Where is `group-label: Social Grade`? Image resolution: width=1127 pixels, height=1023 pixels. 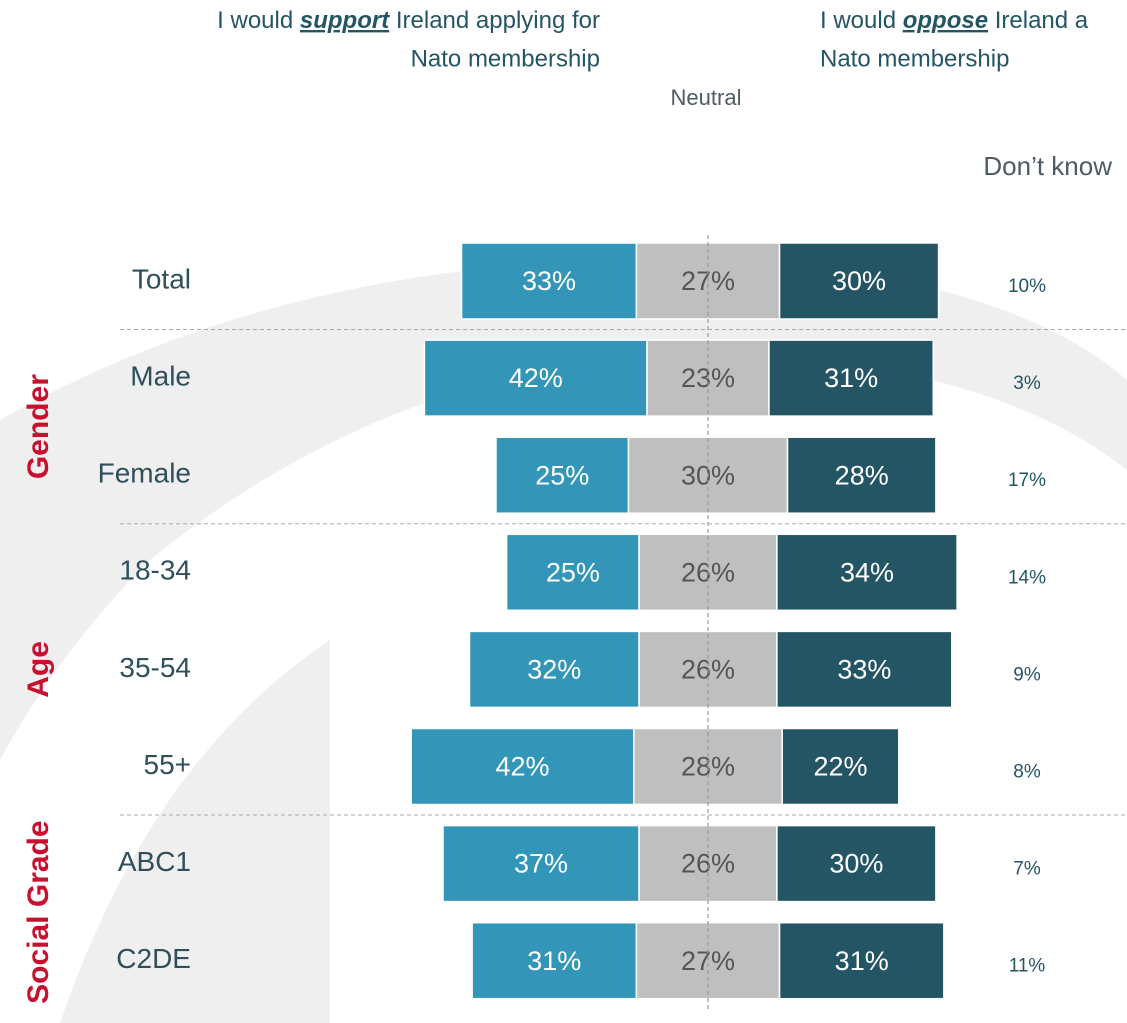 group-label: Social Grade is located at coordinates (38, 911).